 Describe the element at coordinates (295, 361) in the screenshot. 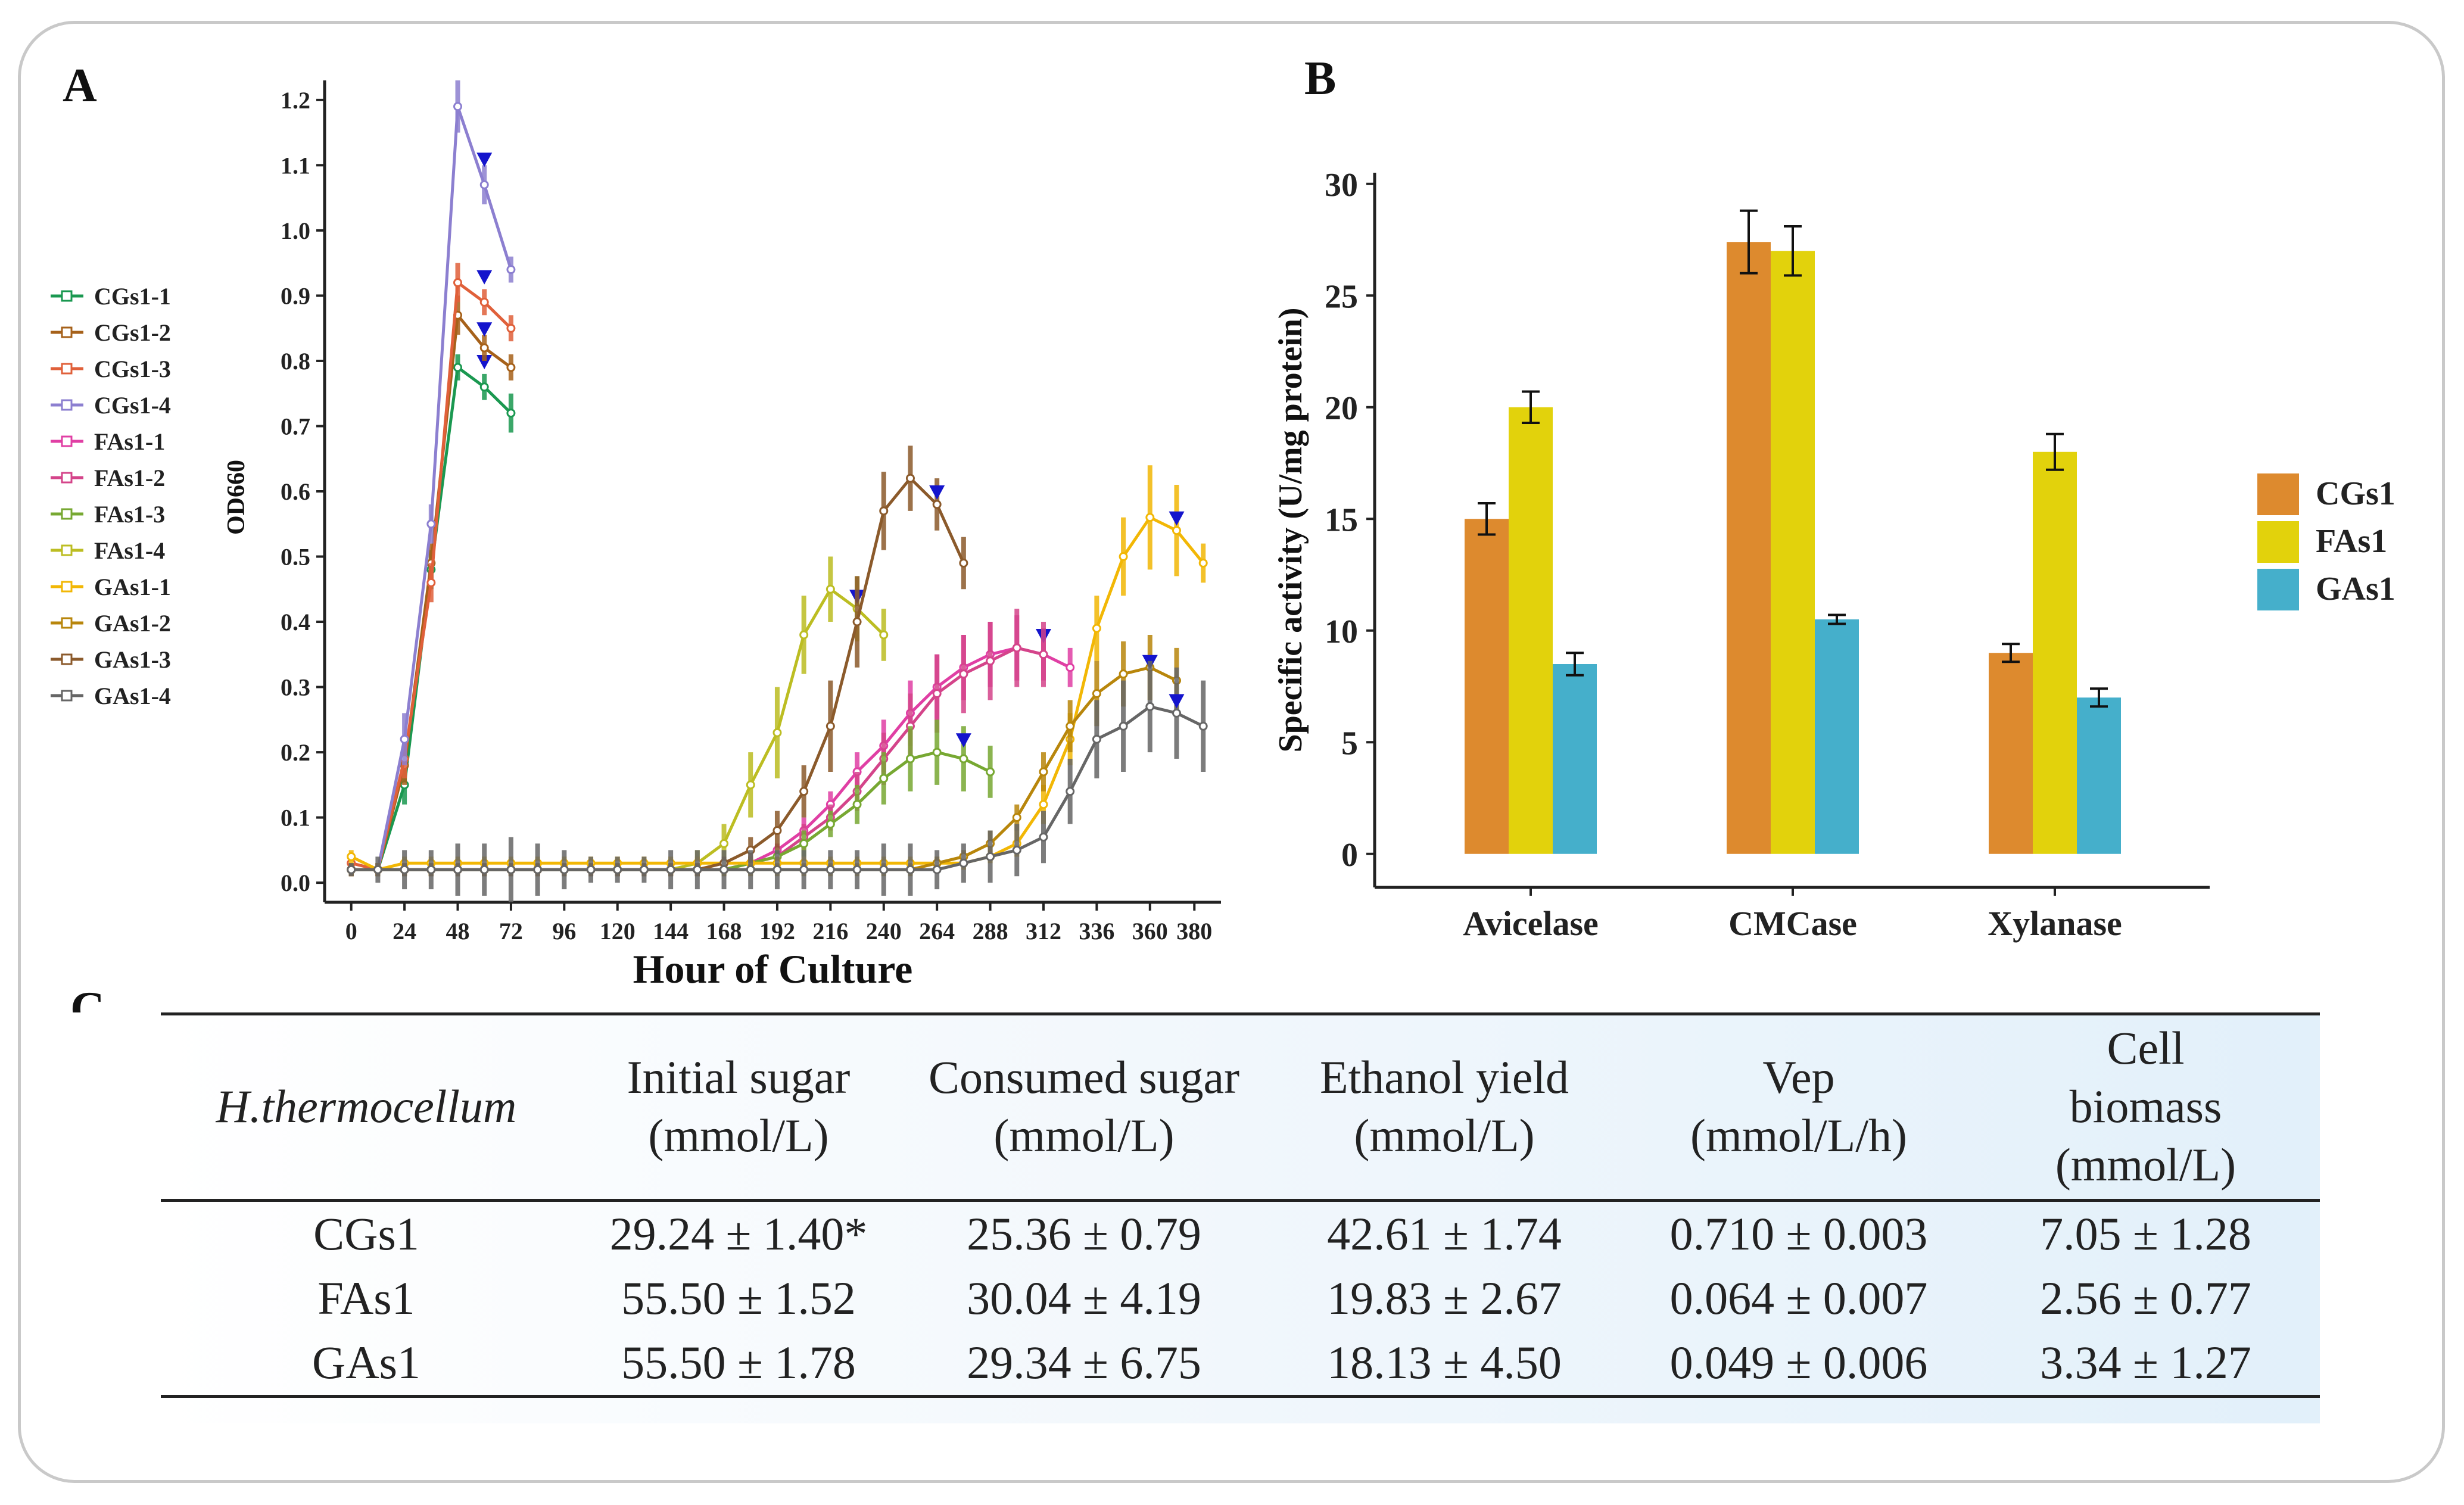

I see `y-tick-label: 0.8` at that location.